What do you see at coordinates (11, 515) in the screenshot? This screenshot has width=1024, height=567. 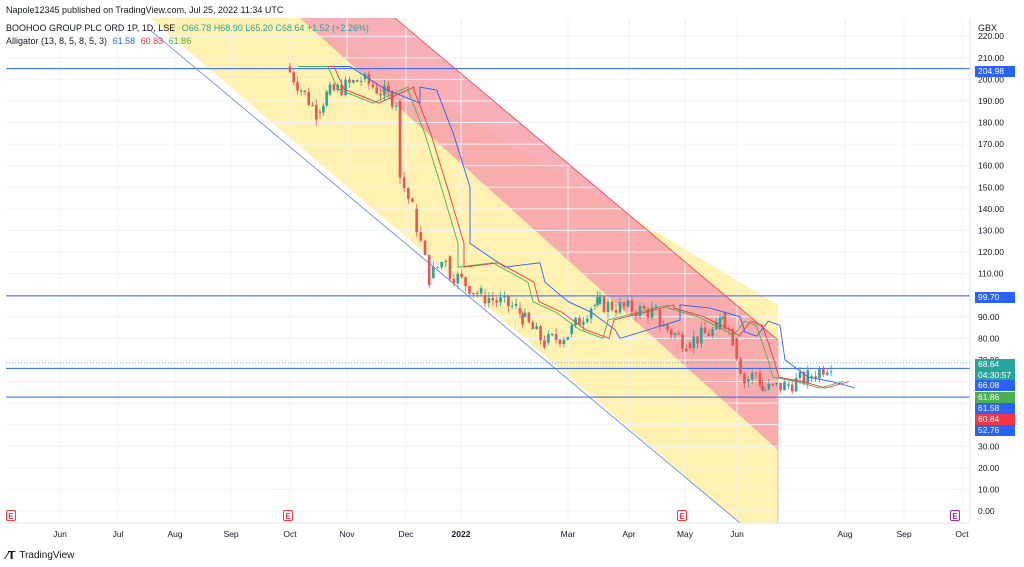 I see `earnings-marker-1: E` at bounding box center [11, 515].